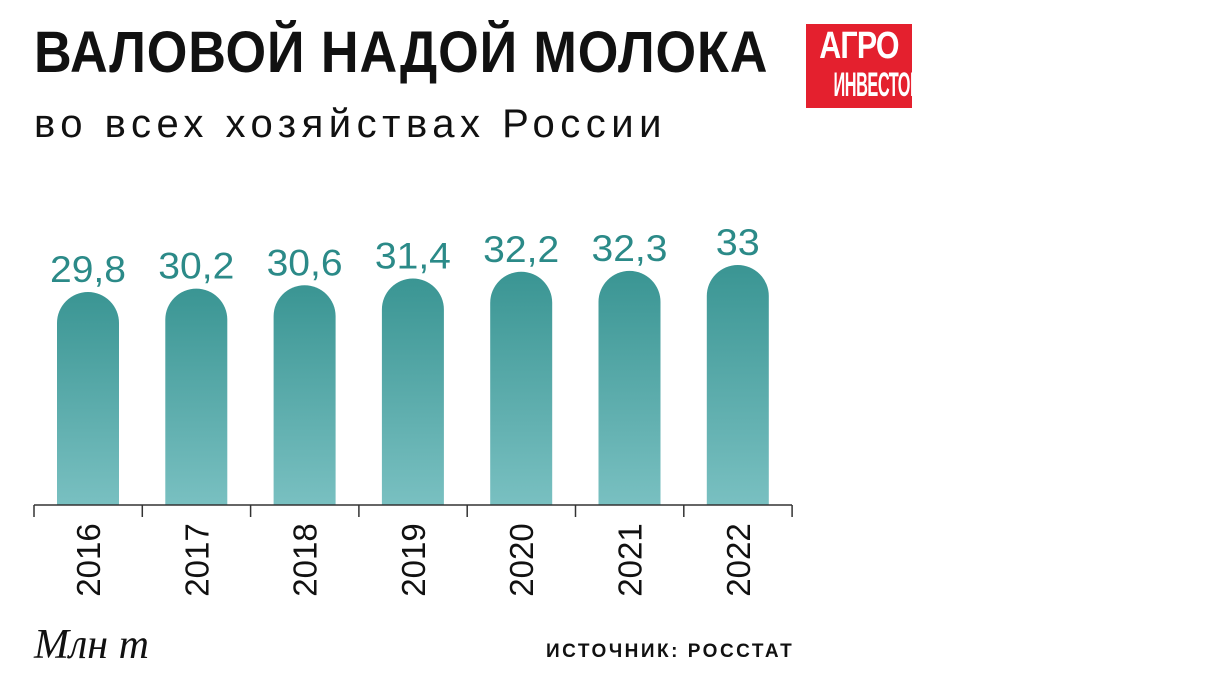  What do you see at coordinates (670, 651) in the screenshot?
I see `source-label: ИСТОЧНИК: РОССТАТ` at bounding box center [670, 651].